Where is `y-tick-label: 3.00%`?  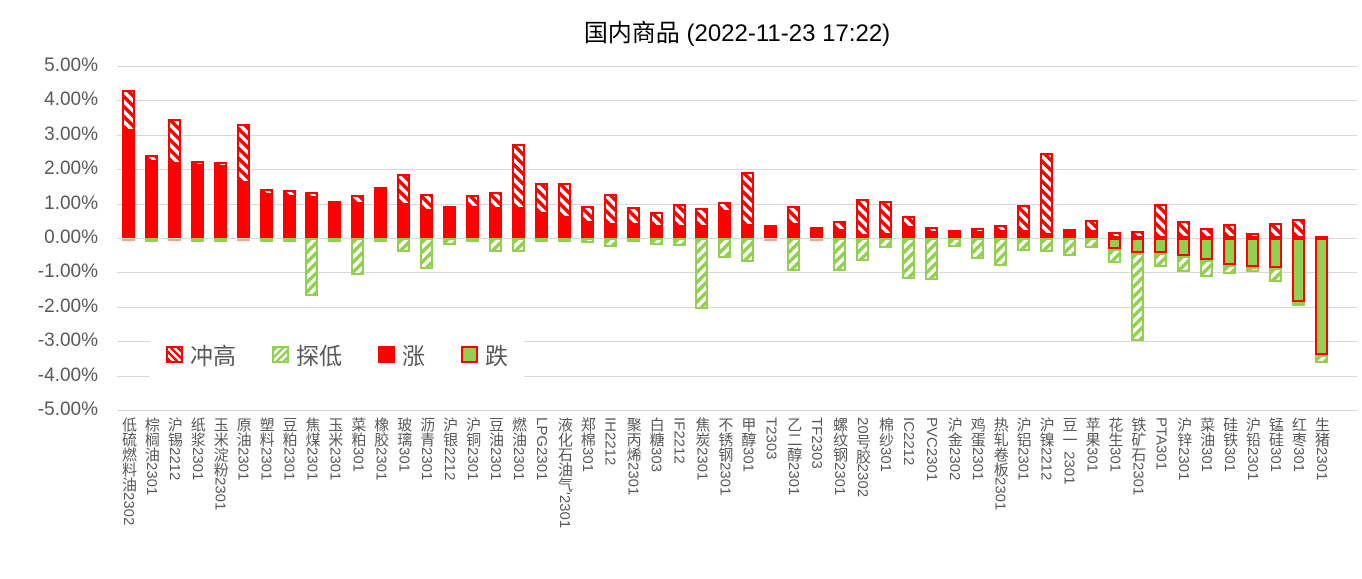
y-tick-label: 3.00% is located at coordinates (71, 134).